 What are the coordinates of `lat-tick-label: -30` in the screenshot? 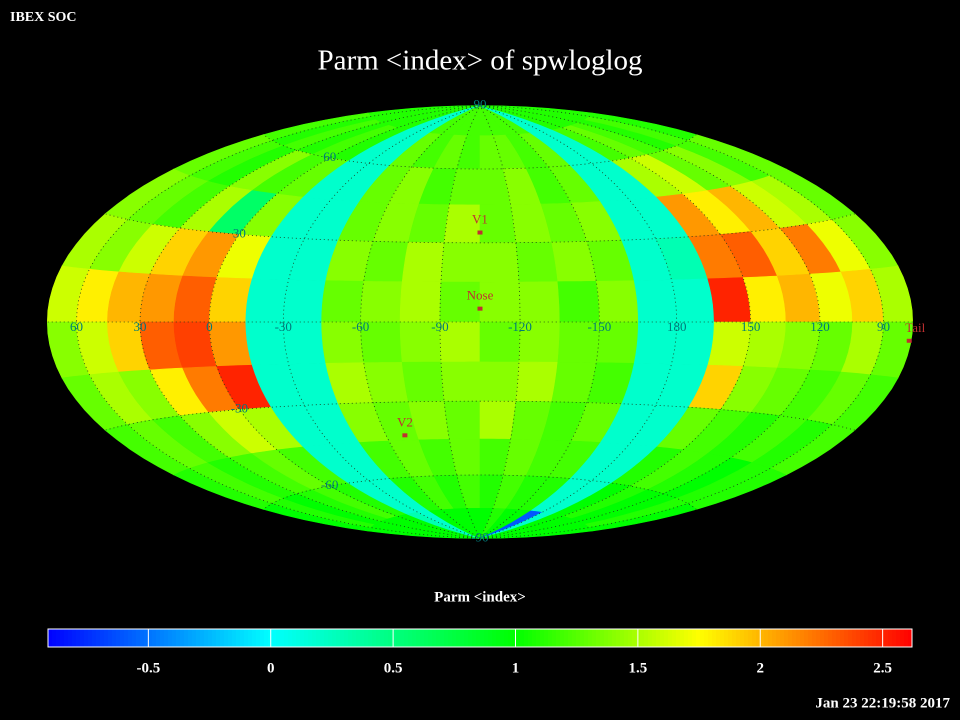 It's located at (239, 408).